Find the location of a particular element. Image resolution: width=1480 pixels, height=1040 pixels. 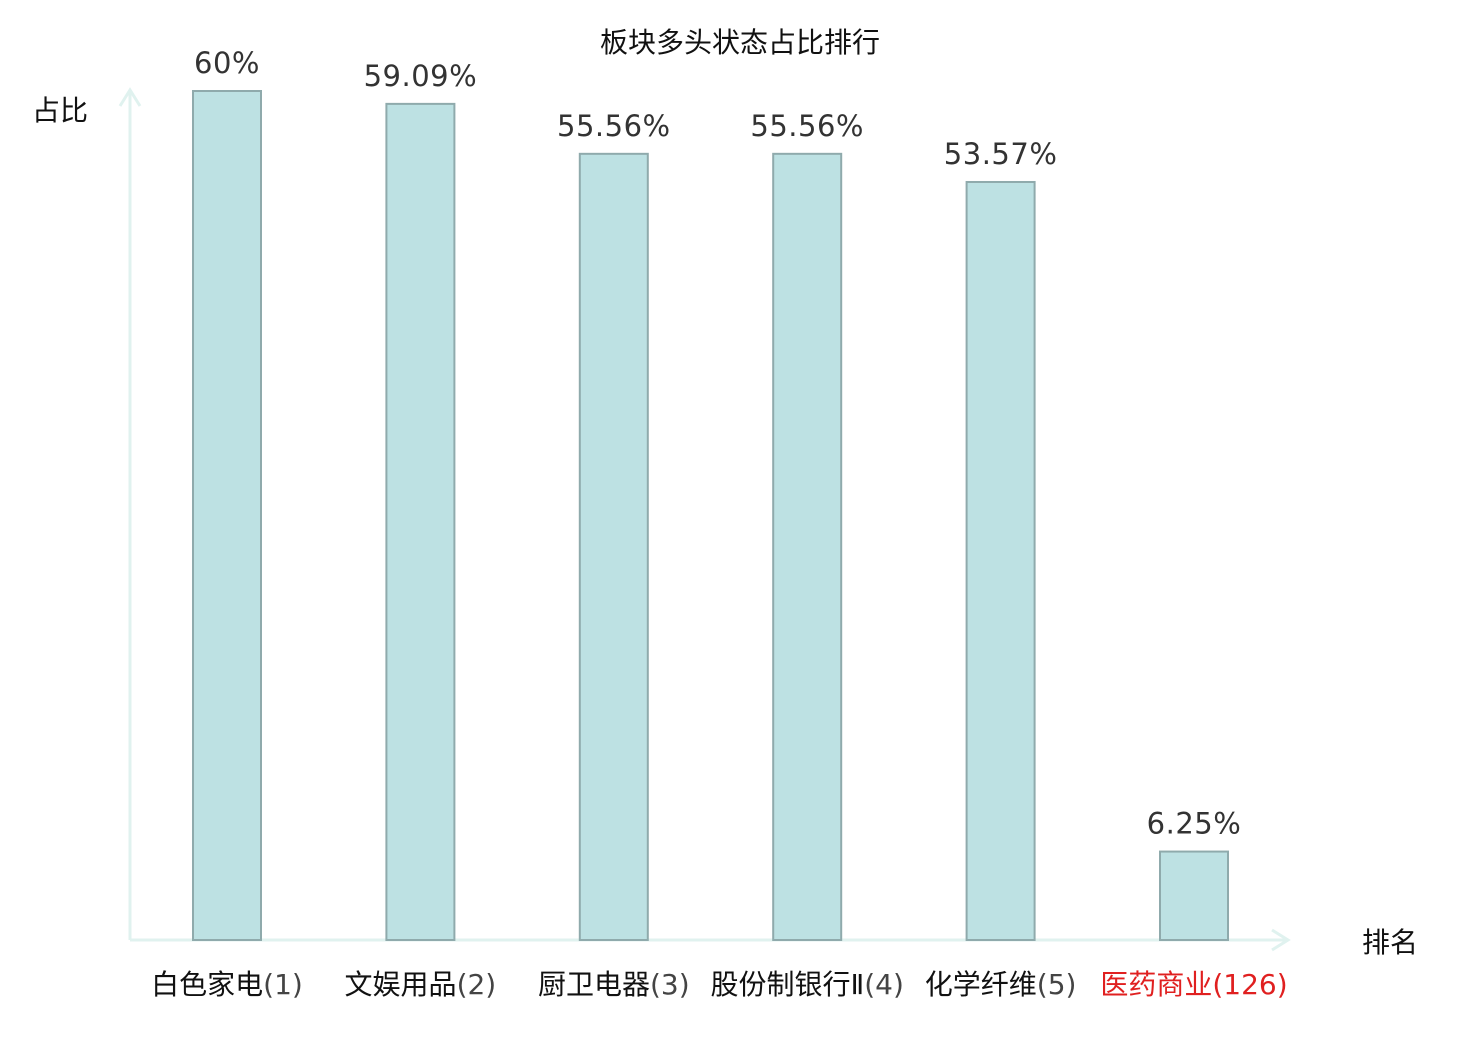

data-label: 59.09% is located at coordinates (421, 76).